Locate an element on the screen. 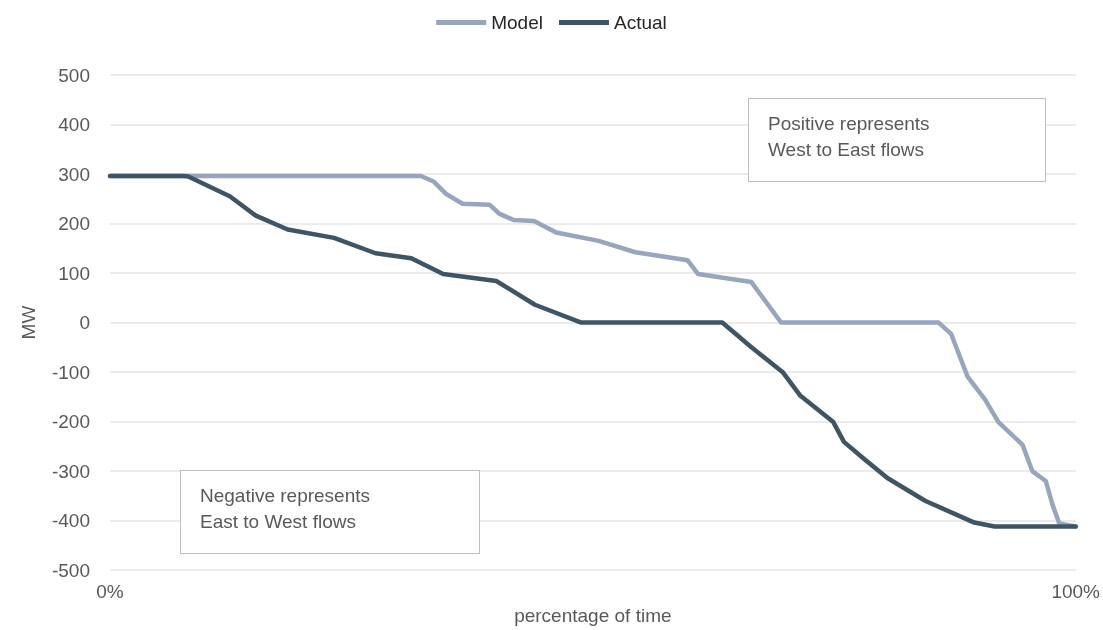 Image resolution: width=1103 pixels, height=630 pixels. y-tick-label: -300 is located at coordinates (70, 471).